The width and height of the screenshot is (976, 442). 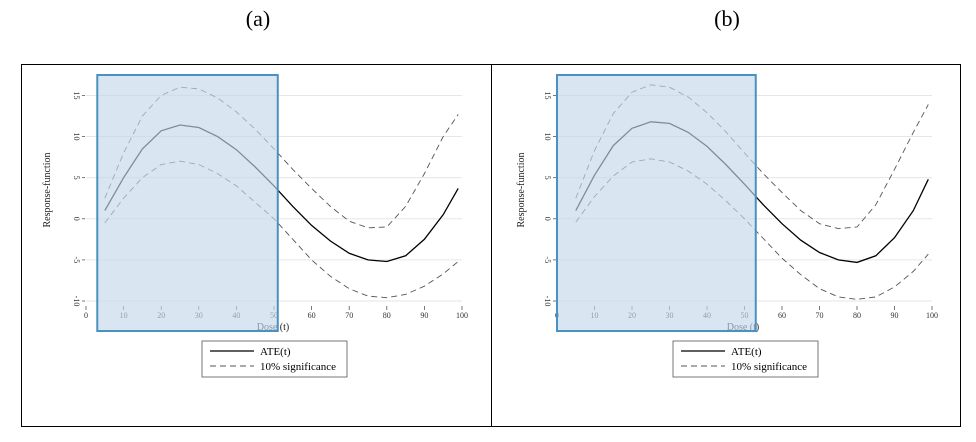 I want to click on chart1-highlight-region, so click(x=656, y=203).